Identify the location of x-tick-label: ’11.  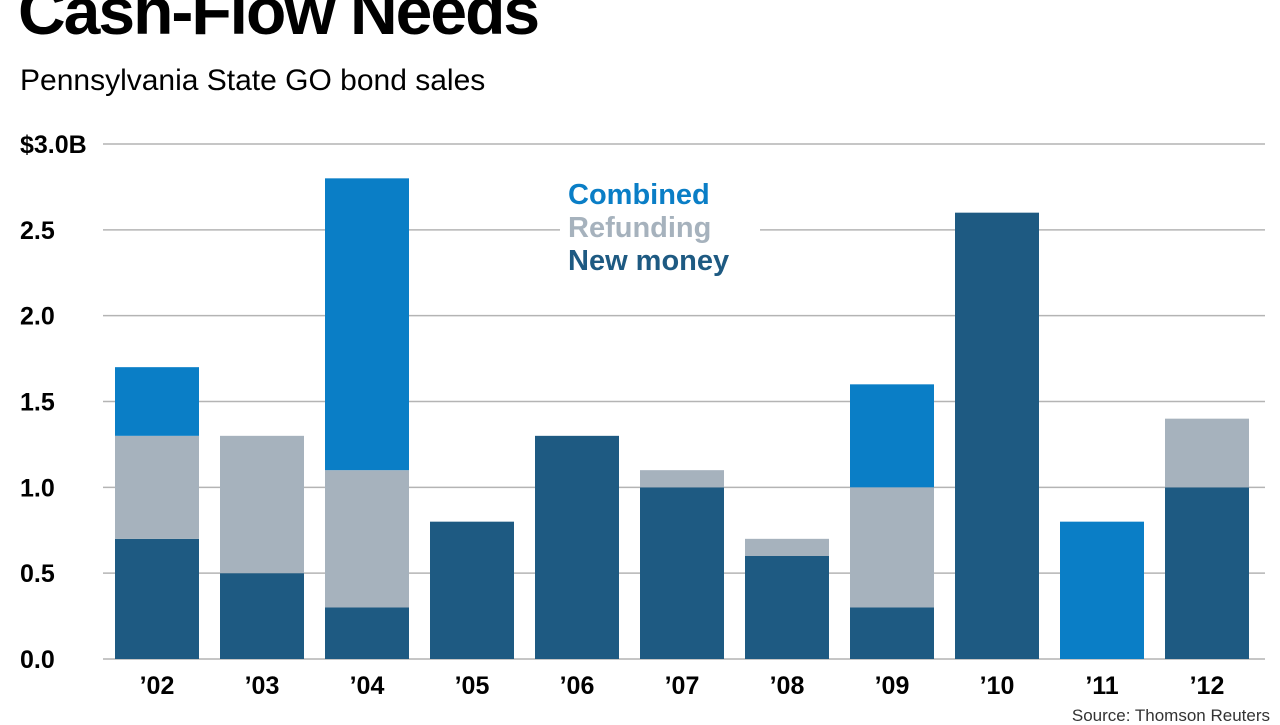
(1101, 686).